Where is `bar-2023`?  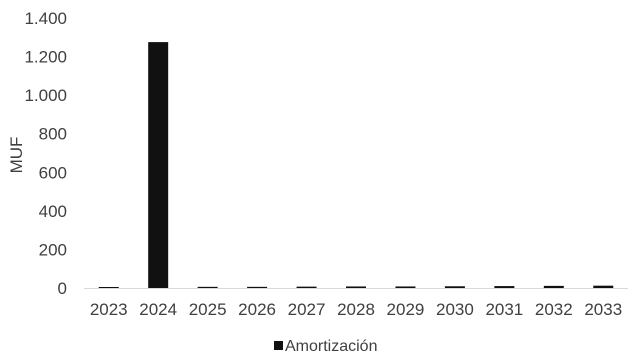 bar-2023 is located at coordinates (108, 287).